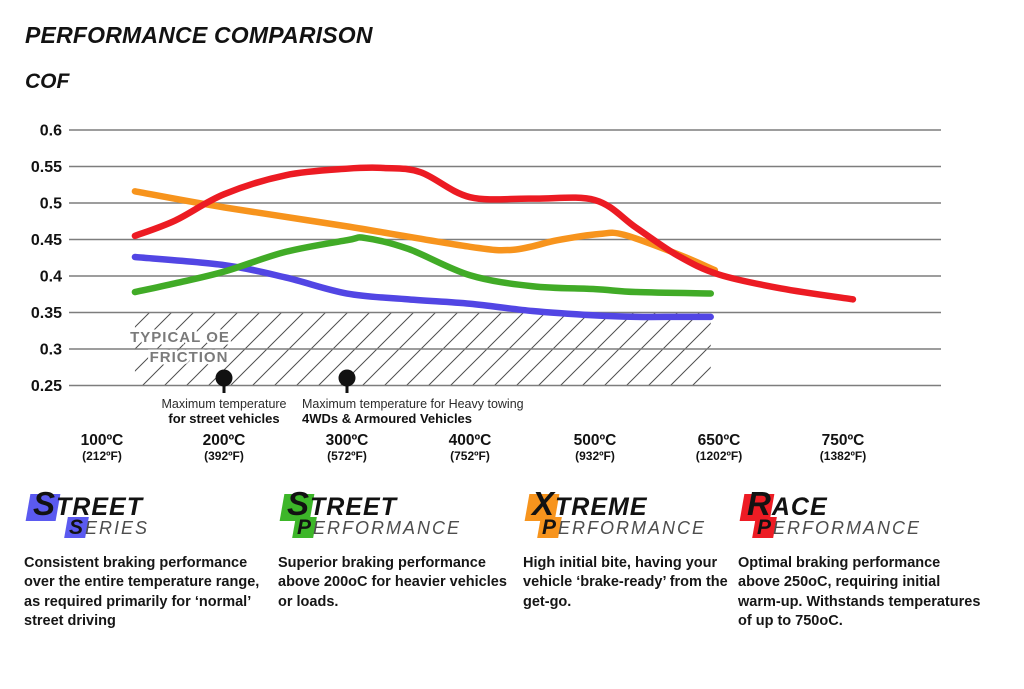 The height and width of the screenshot is (689, 1024). I want to click on series-line-street-performance, so click(422, 265).